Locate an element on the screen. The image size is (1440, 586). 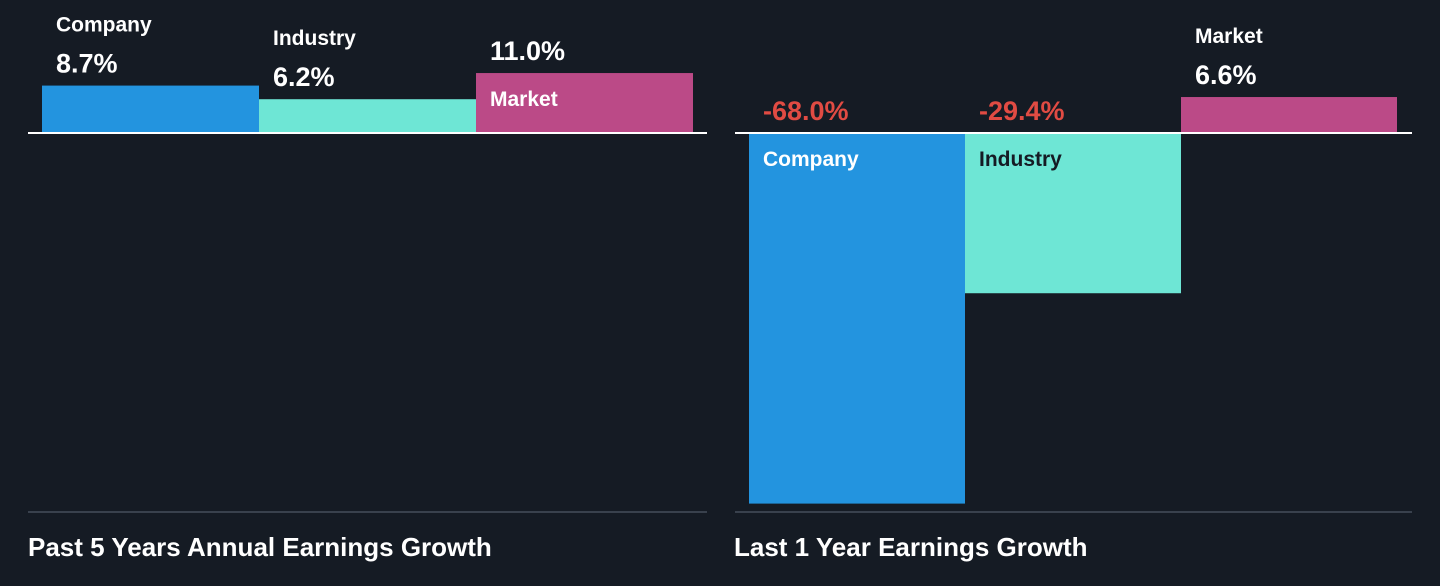
value-label-market: 11.0% is located at coordinates (527, 51).